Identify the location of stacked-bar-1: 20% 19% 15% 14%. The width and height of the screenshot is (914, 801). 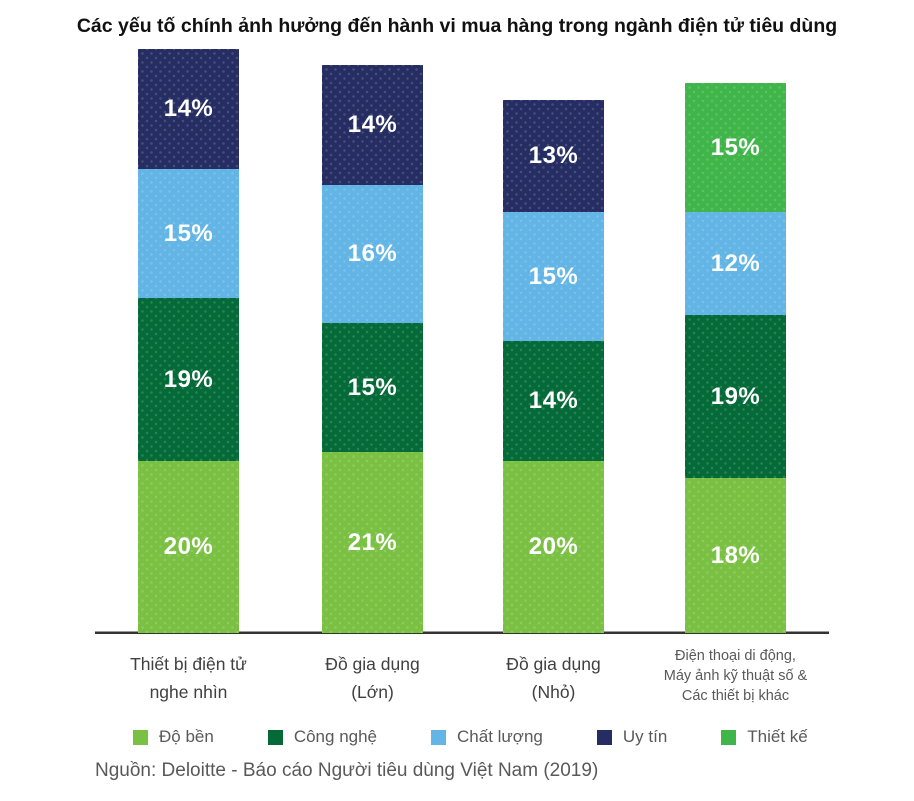
(188, 341).